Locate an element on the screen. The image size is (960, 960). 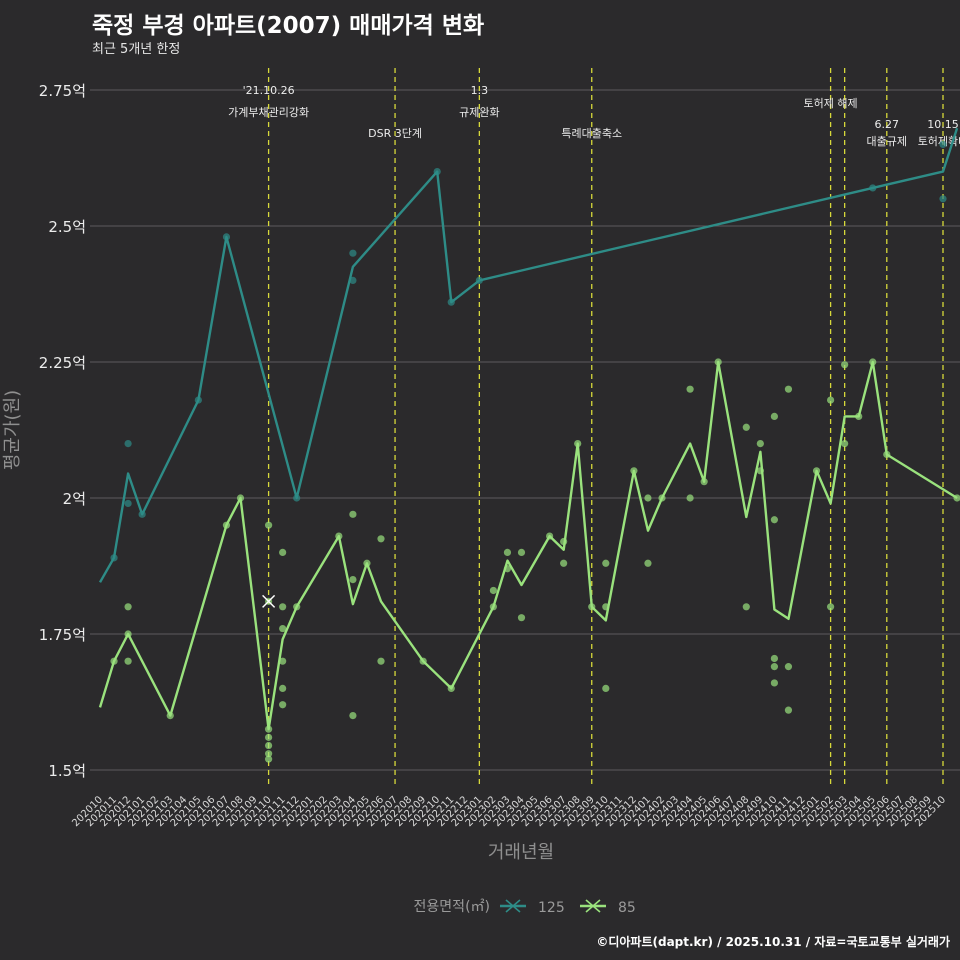
event-name-label: 토허제 해제 is located at coordinates (831, 103).